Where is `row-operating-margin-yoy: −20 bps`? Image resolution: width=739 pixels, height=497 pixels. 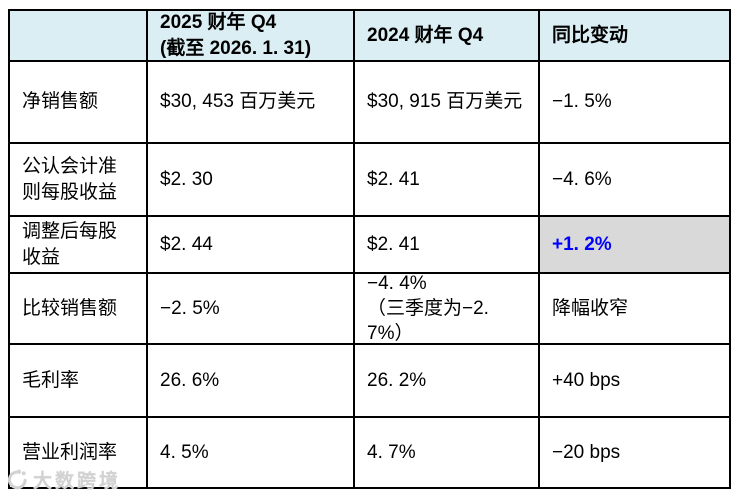
row-operating-margin-yoy: −20 bps is located at coordinates (586, 452).